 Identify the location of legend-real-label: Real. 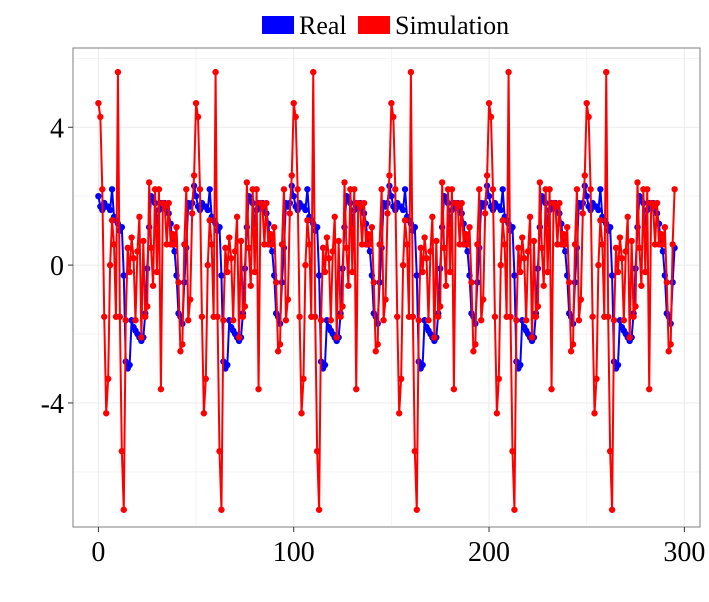
(323, 25).